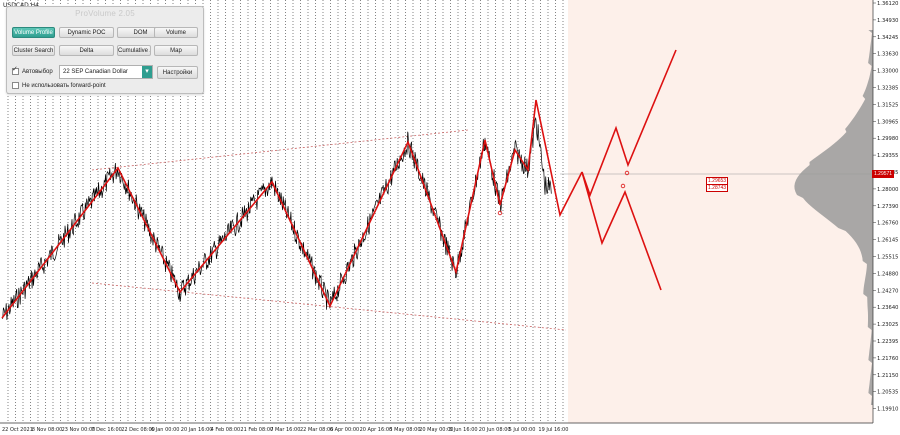 Image resolution: width=900 pixels, height=435 pixels. Describe the element at coordinates (887, 274) in the screenshot. I see `y-tick-label: 1.24880` at that location.